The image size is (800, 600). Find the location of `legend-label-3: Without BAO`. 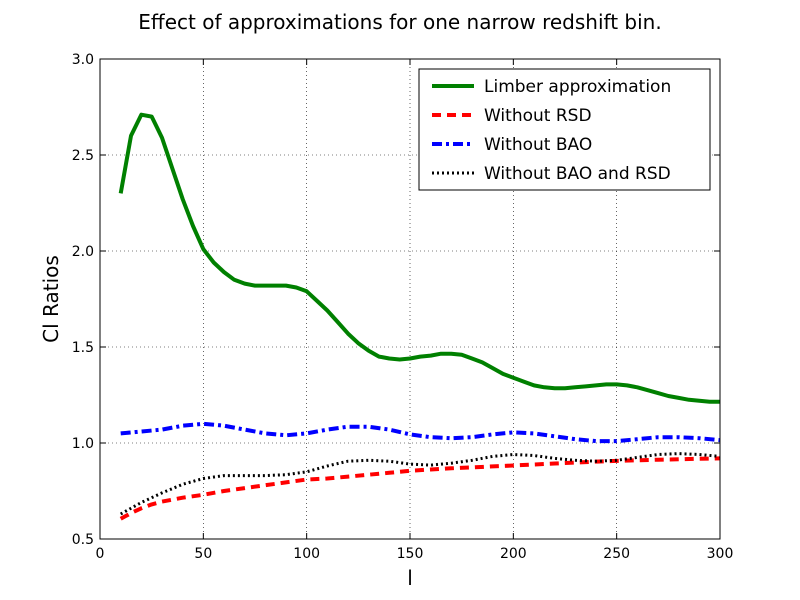

legend-label-3: Without BAO is located at coordinates (538, 145).